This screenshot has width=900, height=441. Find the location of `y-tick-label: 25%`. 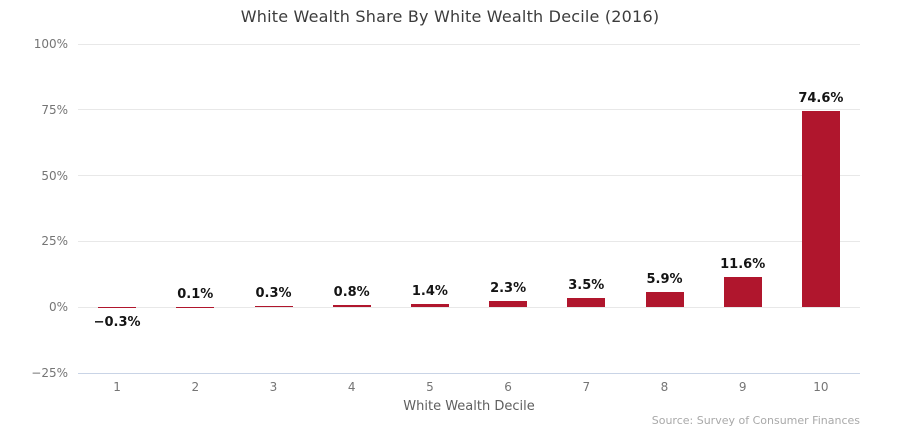

y-tick-label: 25% is located at coordinates (54, 241).